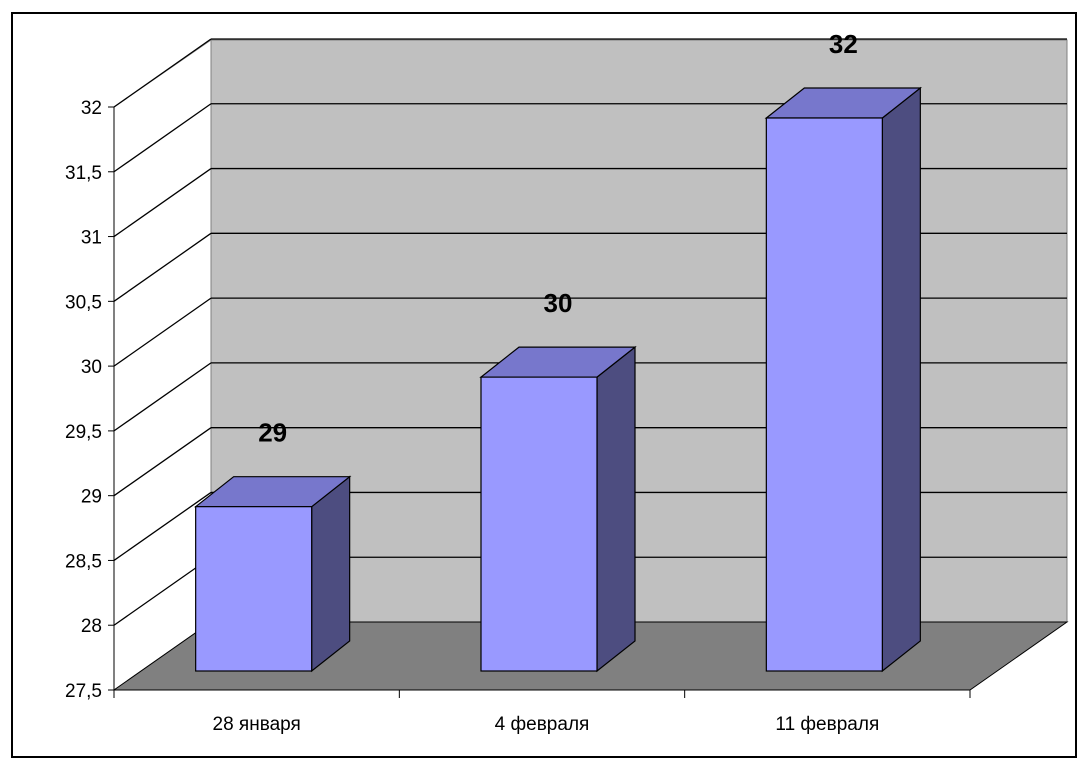 This screenshot has width=1090, height=762. What do you see at coordinates (83, 561) in the screenshot?
I see `y-tick-label: 28,5` at bounding box center [83, 561].